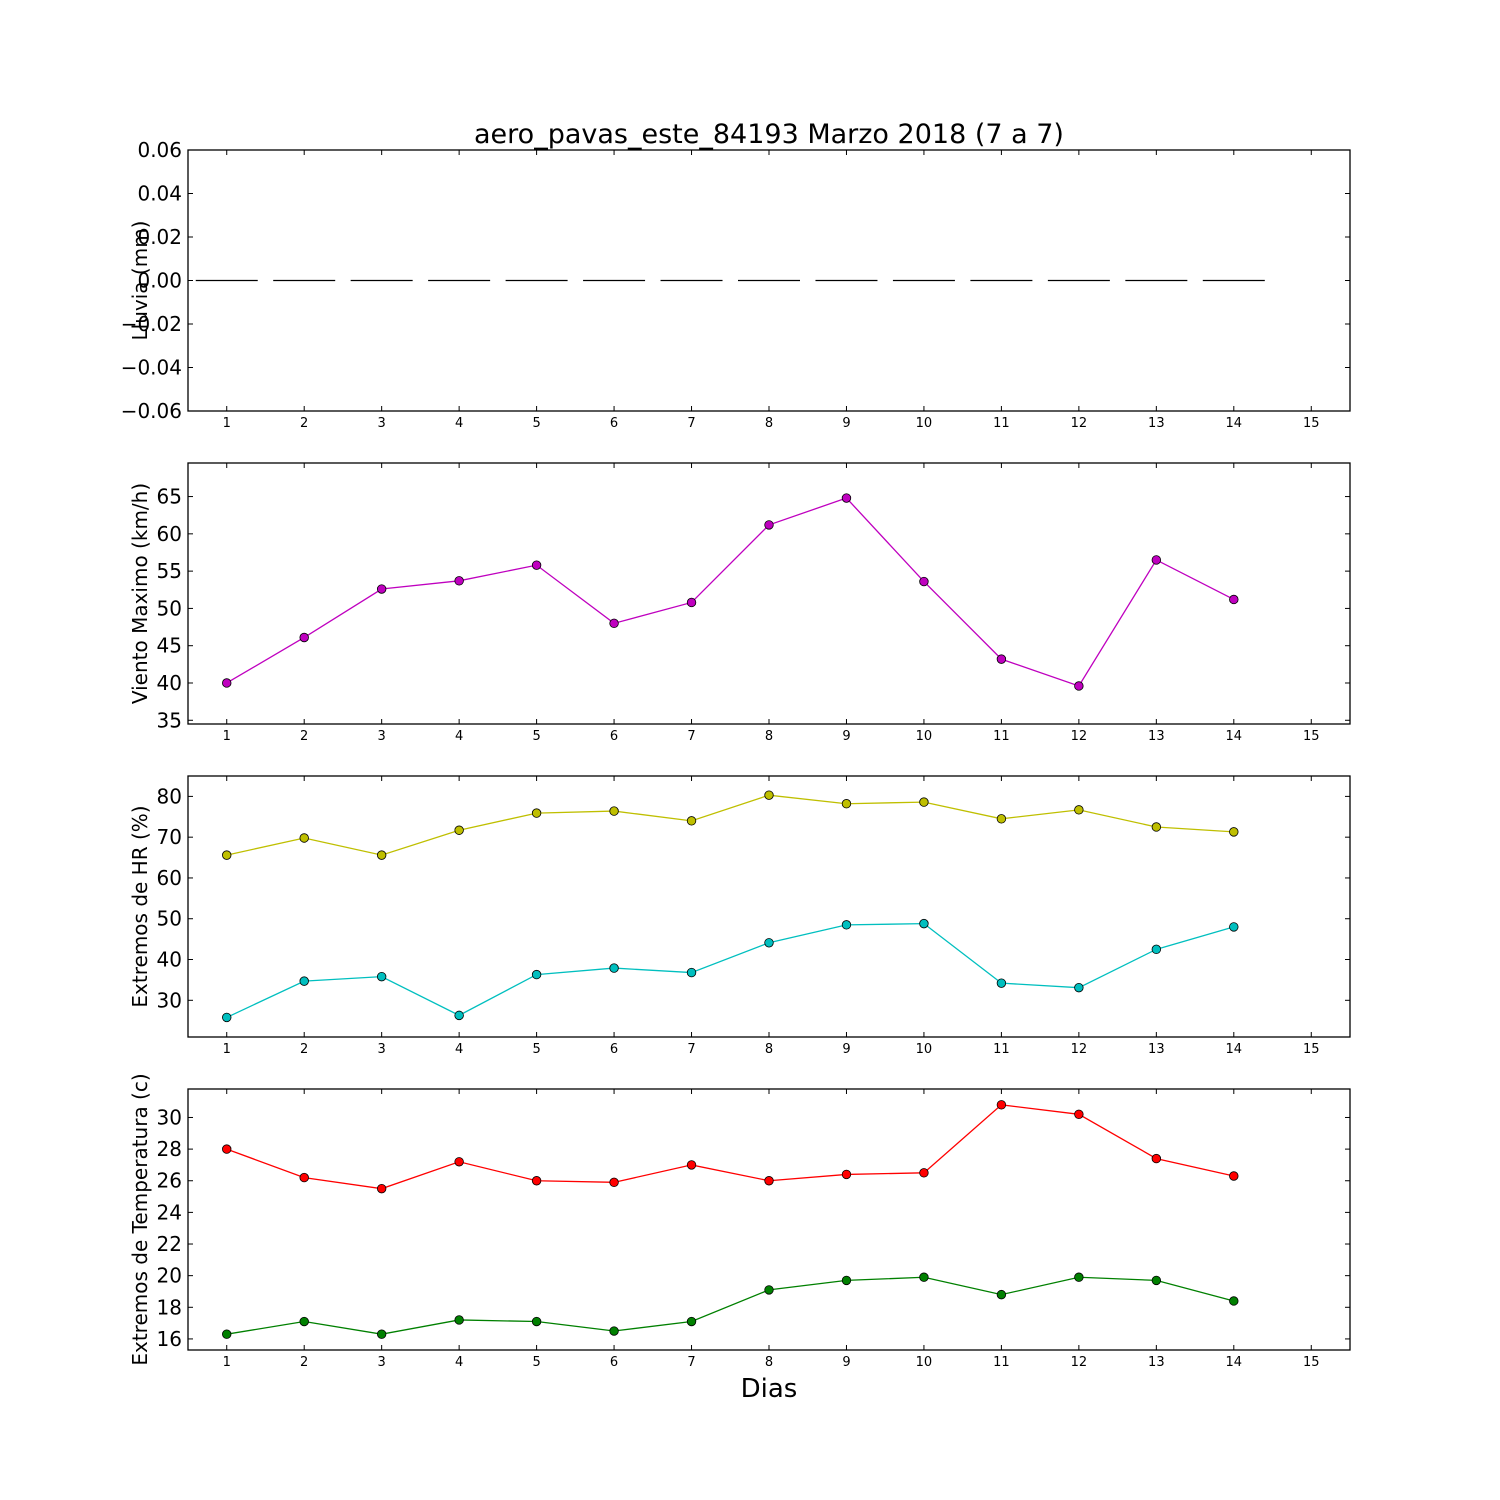  Describe the element at coordinates (159, 237) in the screenshot. I see `y-tick-label: 0.02` at that location.